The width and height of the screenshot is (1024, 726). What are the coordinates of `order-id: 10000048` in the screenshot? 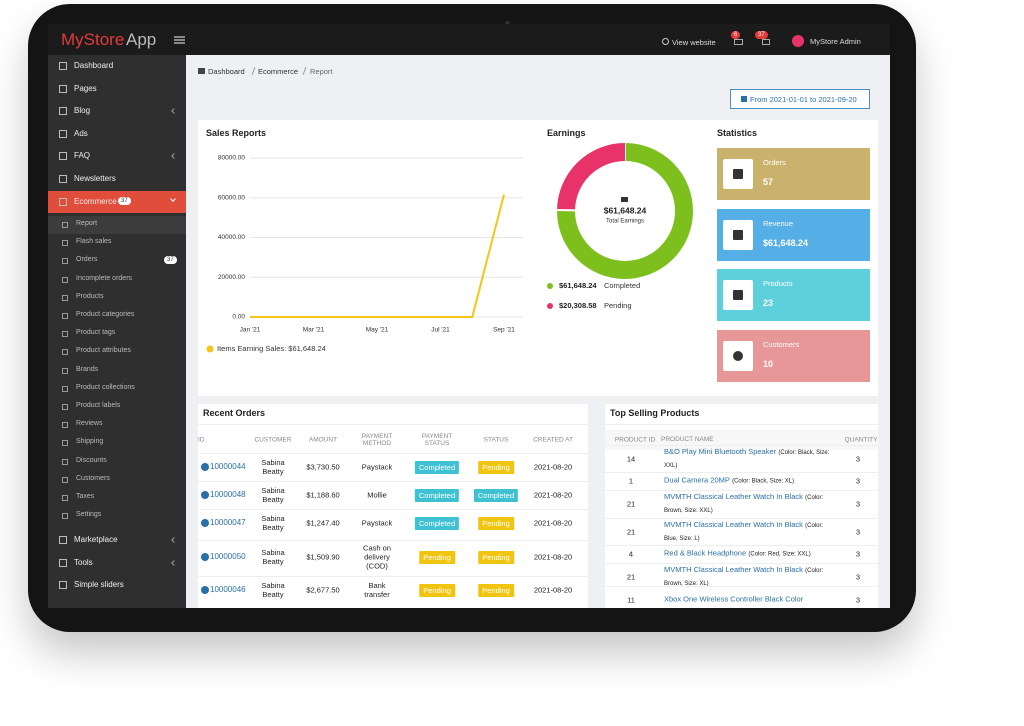 It's located at (228, 494).